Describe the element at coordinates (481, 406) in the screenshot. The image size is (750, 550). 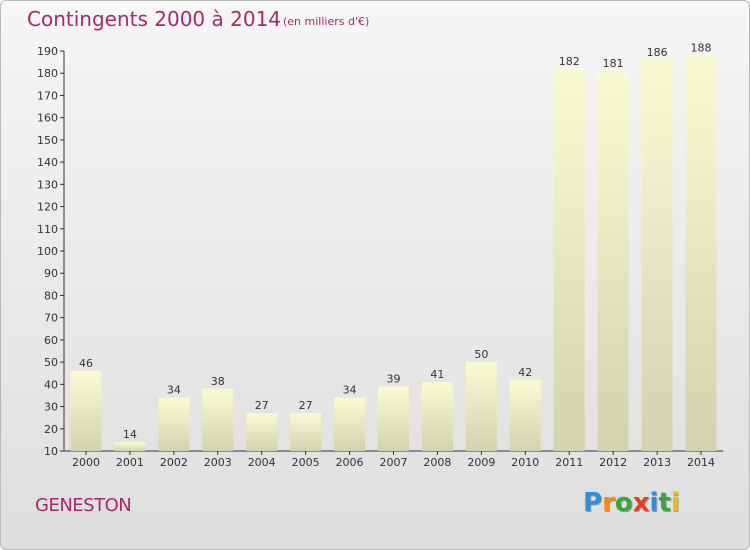
I see `bar-2009` at that location.